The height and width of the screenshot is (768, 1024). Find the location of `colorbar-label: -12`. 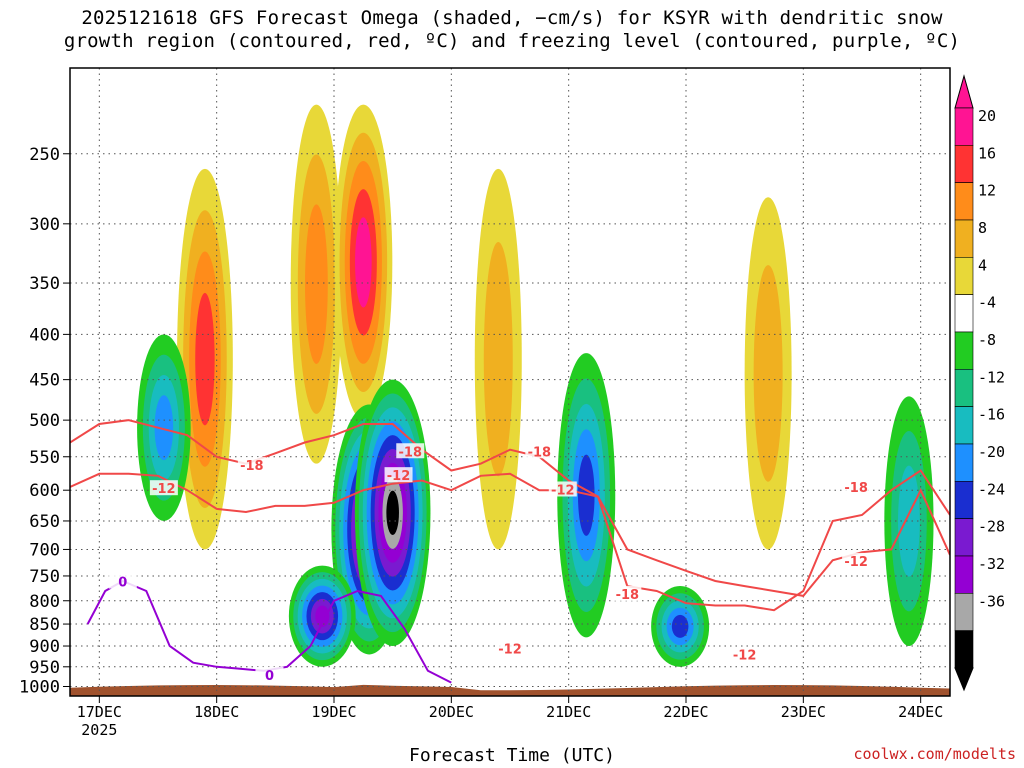

colorbar-label: -12 is located at coordinates (991, 377).